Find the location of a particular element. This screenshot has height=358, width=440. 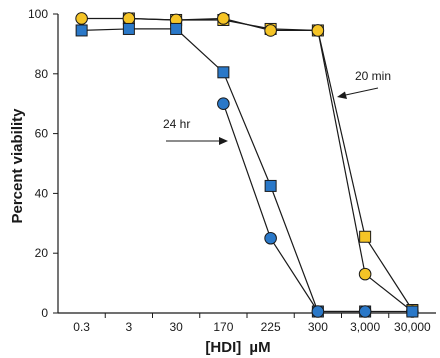

annotation-20min-arrowhead is located at coordinates (342, 95).